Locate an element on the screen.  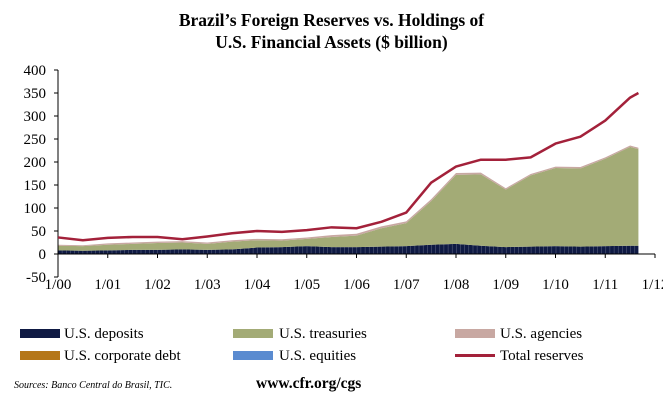
x-tick-label: 1/04 is located at coordinates (257, 285).